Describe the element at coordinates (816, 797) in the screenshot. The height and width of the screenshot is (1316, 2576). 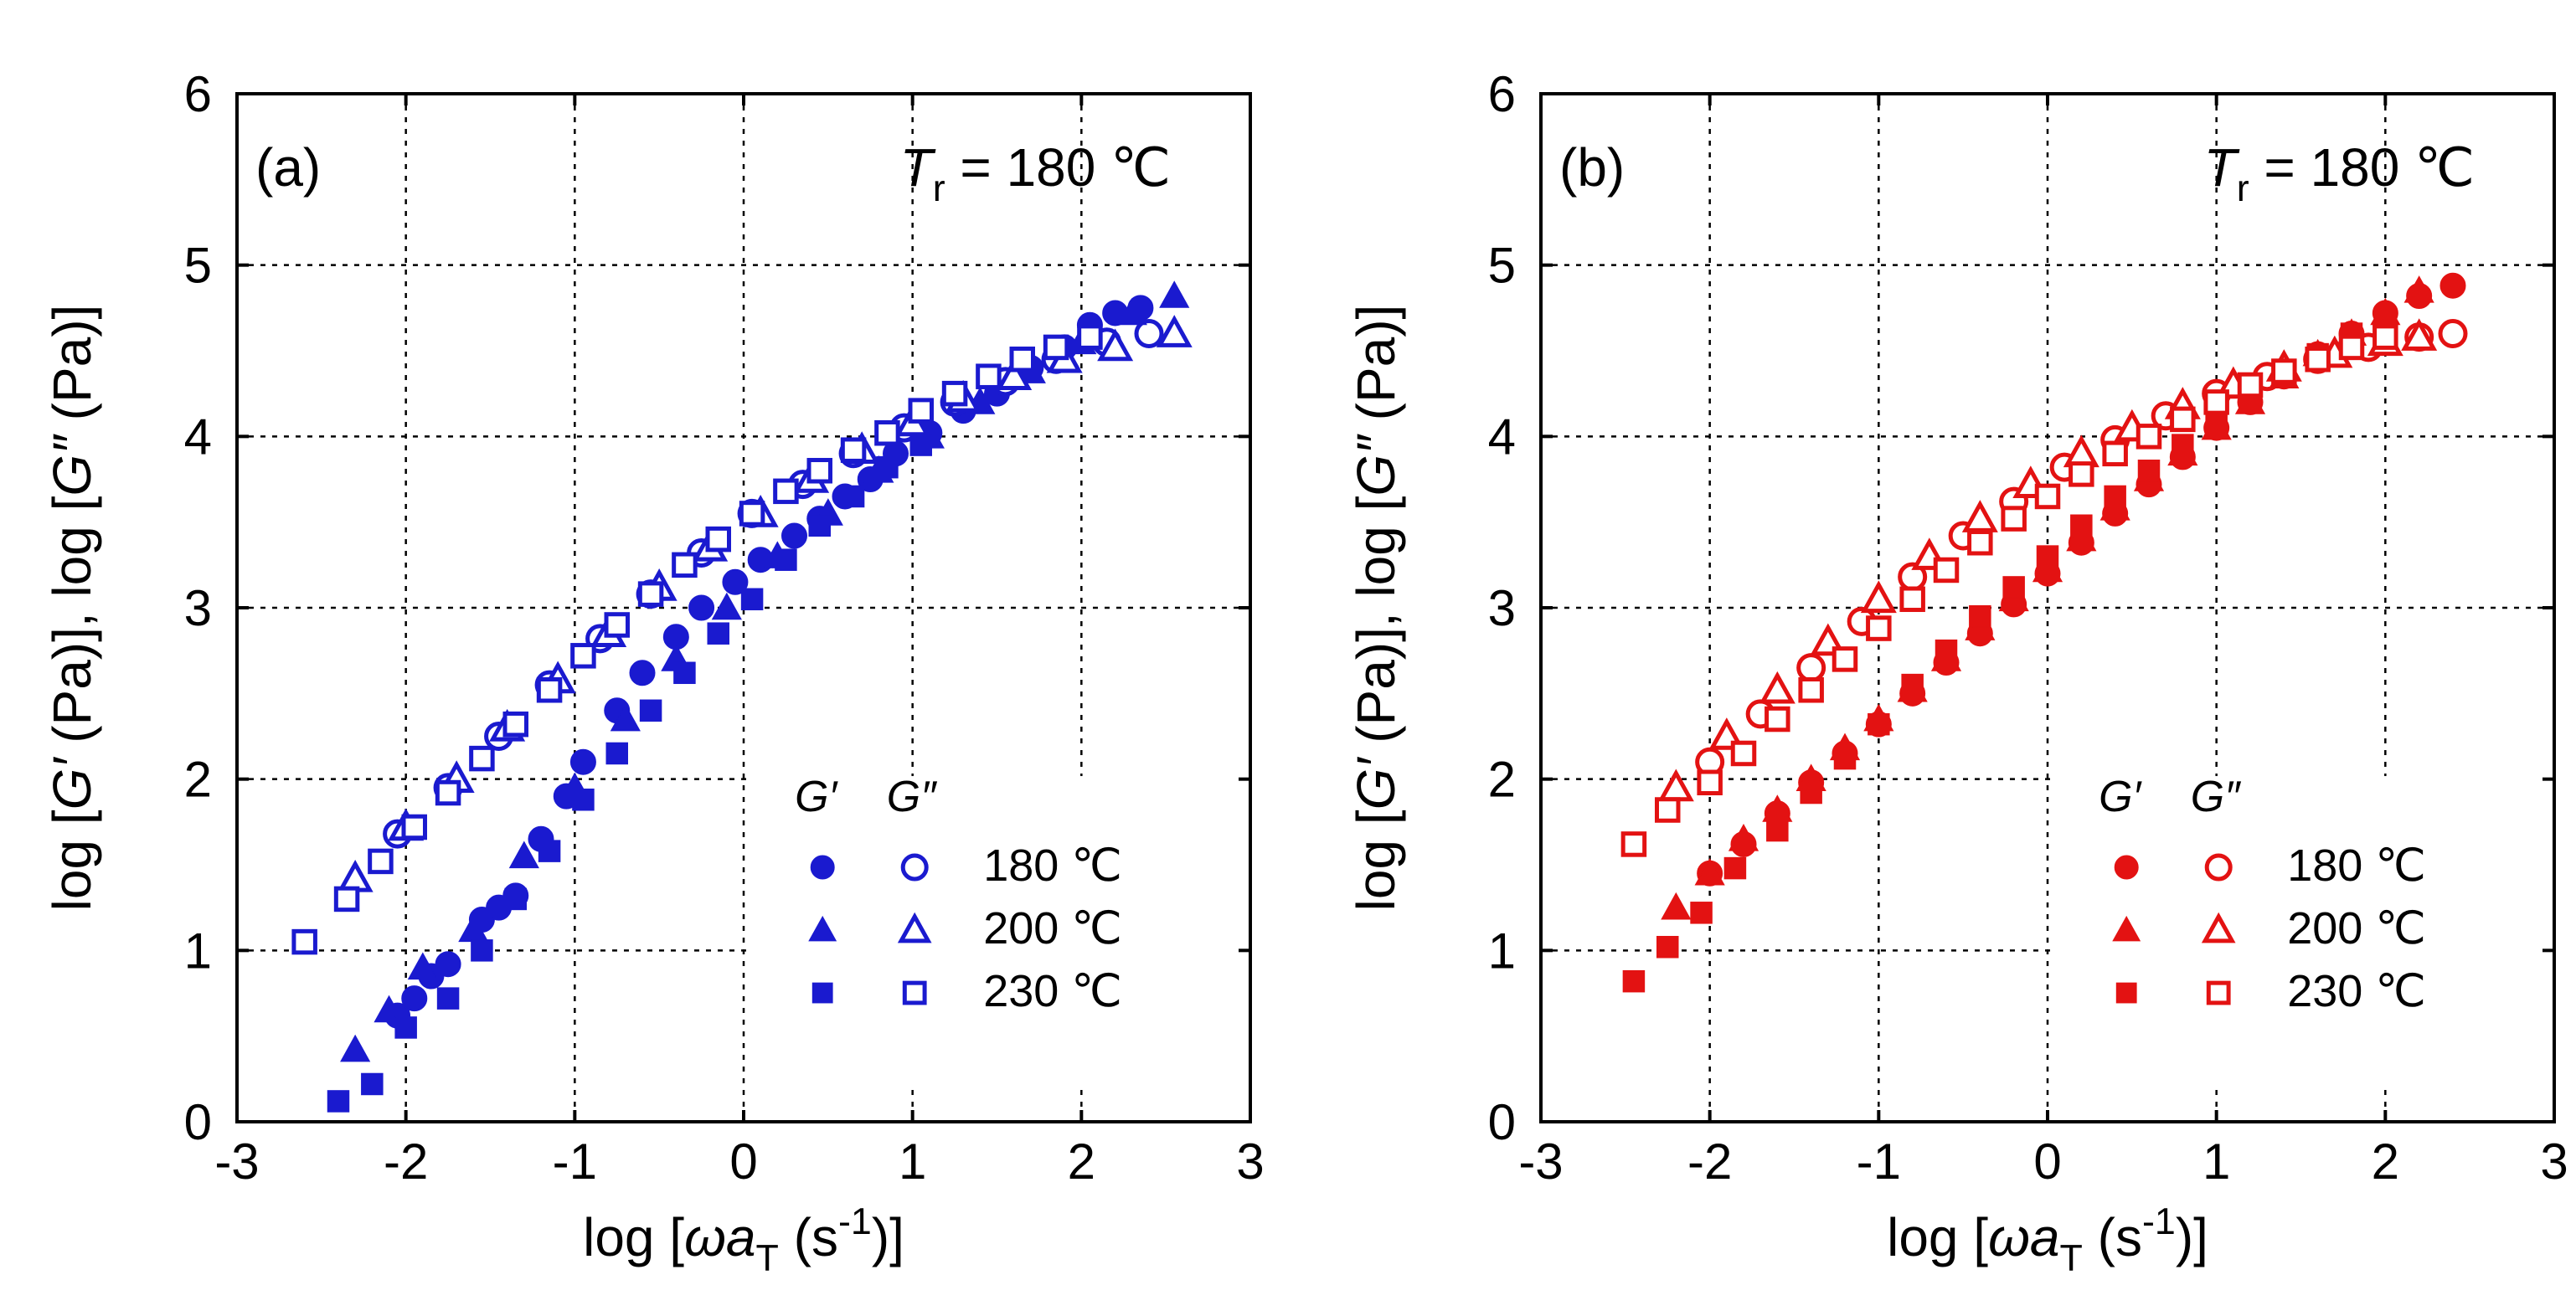
I see `legend-header-storage: G′` at that location.